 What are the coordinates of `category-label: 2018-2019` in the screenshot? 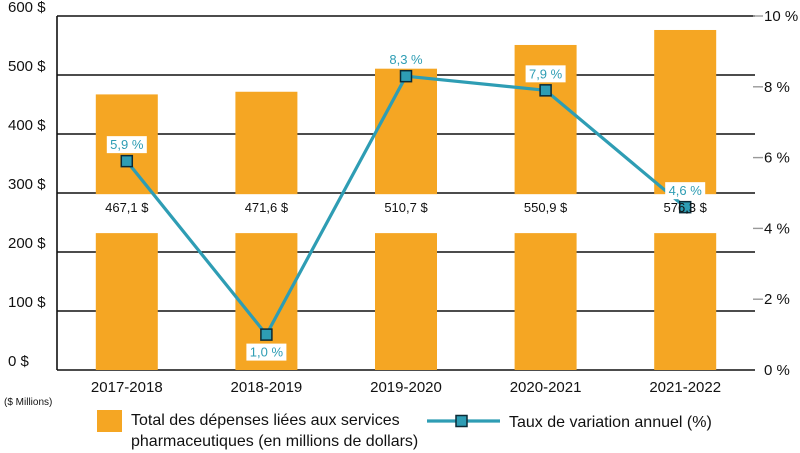 It's located at (267, 387).